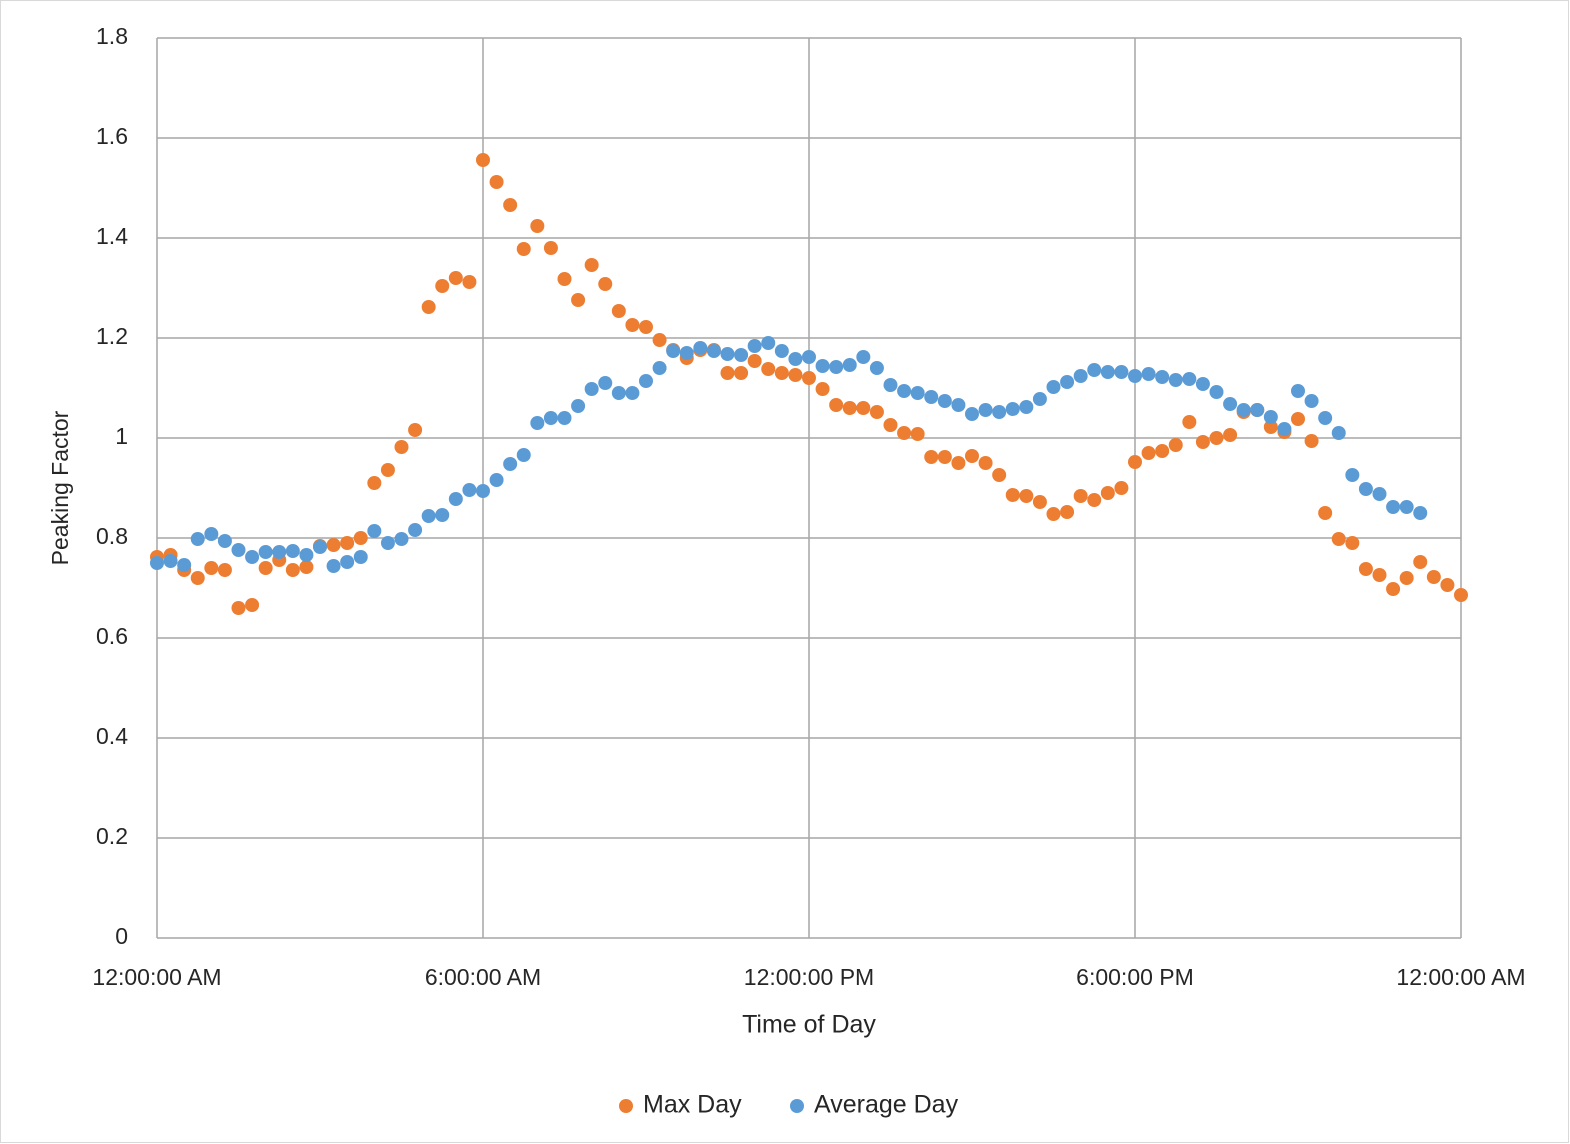 This screenshot has width=1570, height=1144. Describe the element at coordinates (112, 36) in the screenshot. I see `y-tick-label: 1.8` at that location.